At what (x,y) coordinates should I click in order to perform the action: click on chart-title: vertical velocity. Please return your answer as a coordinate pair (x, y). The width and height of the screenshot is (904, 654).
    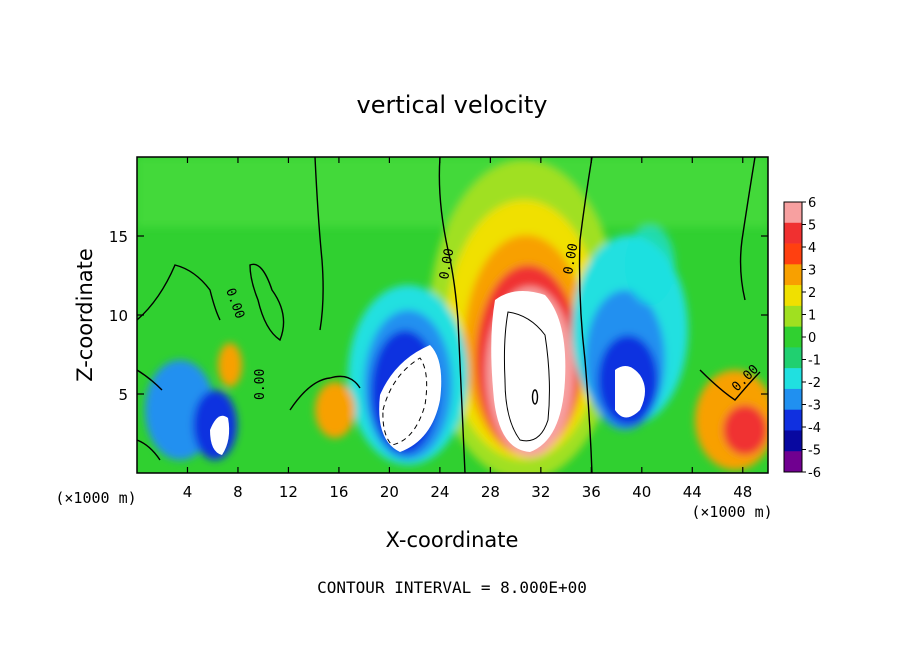
    Looking at the image, I should click on (452, 105).